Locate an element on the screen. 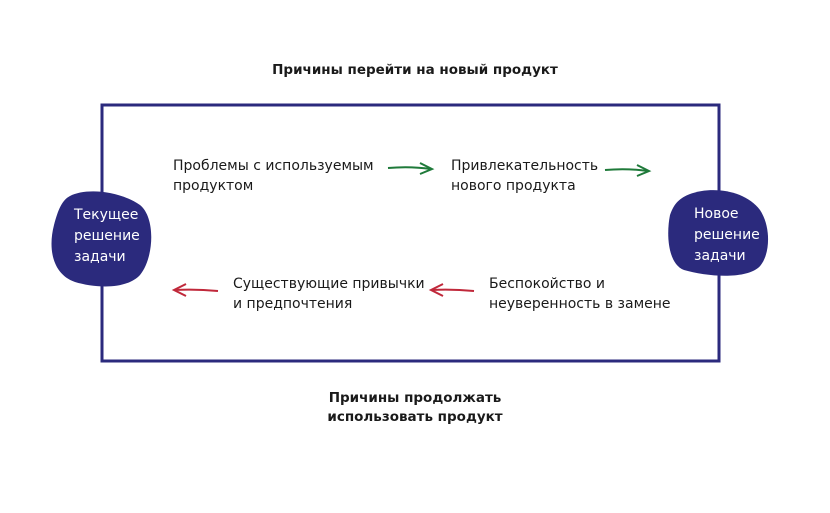 The image size is (830, 513). force-problems: Проблемы с используемым продуктом is located at coordinates (273, 176).